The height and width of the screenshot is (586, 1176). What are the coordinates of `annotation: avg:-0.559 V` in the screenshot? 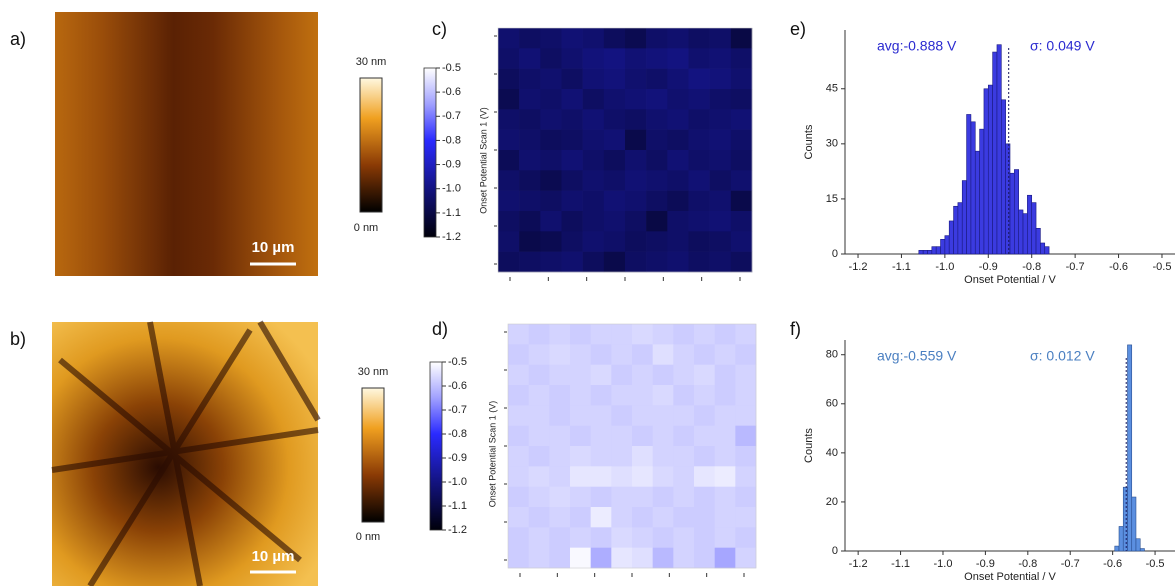 It's located at (917, 356).